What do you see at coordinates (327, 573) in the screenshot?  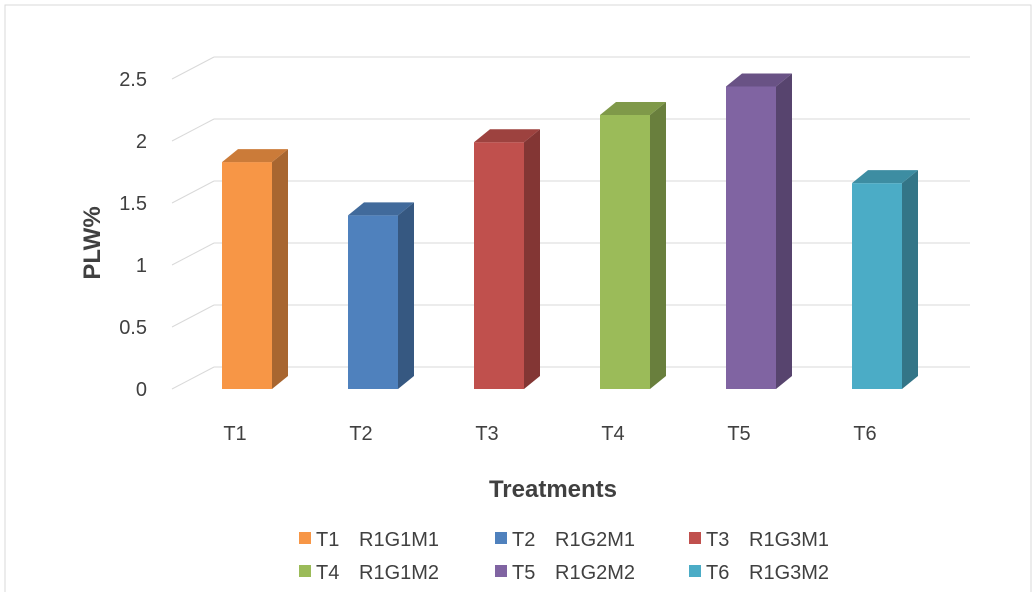 I see `legend-code: T4` at bounding box center [327, 573].